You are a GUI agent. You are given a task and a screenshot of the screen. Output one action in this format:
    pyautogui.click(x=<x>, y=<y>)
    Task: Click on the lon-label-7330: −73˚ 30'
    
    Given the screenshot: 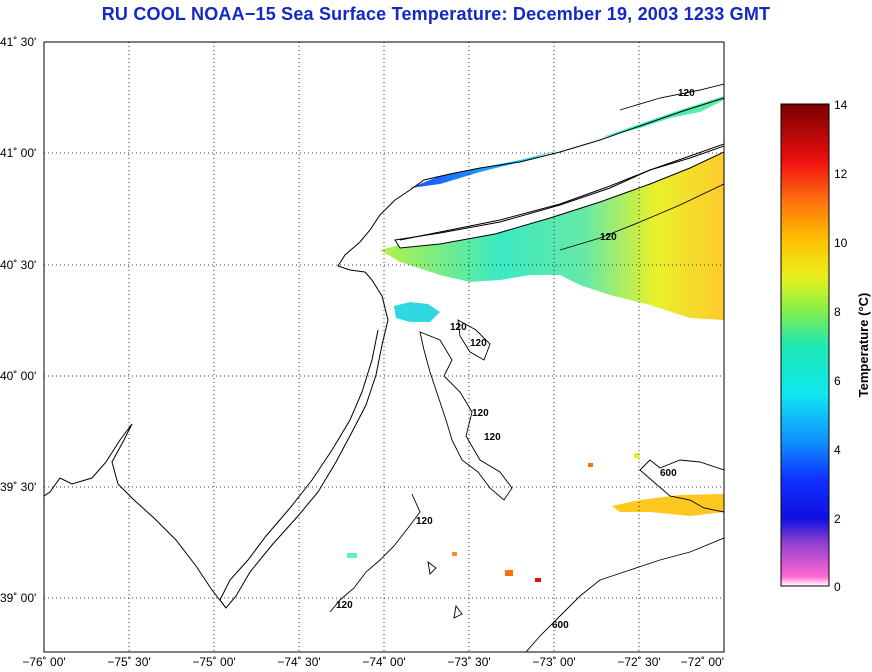 What is the action you would take?
    pyautogui.click(x=468, y=662)
    